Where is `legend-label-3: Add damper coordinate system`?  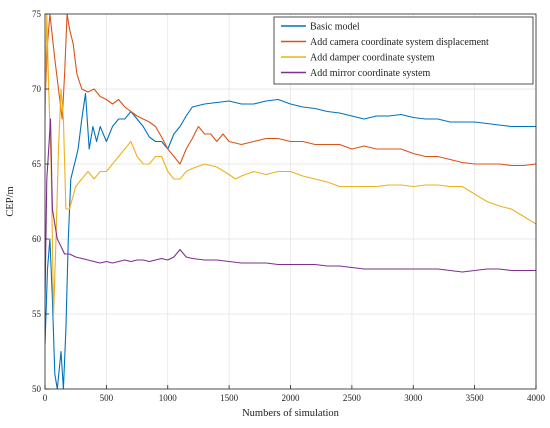 legend-label-3: Add damper coordinate system is located at coordinates (372, 58).